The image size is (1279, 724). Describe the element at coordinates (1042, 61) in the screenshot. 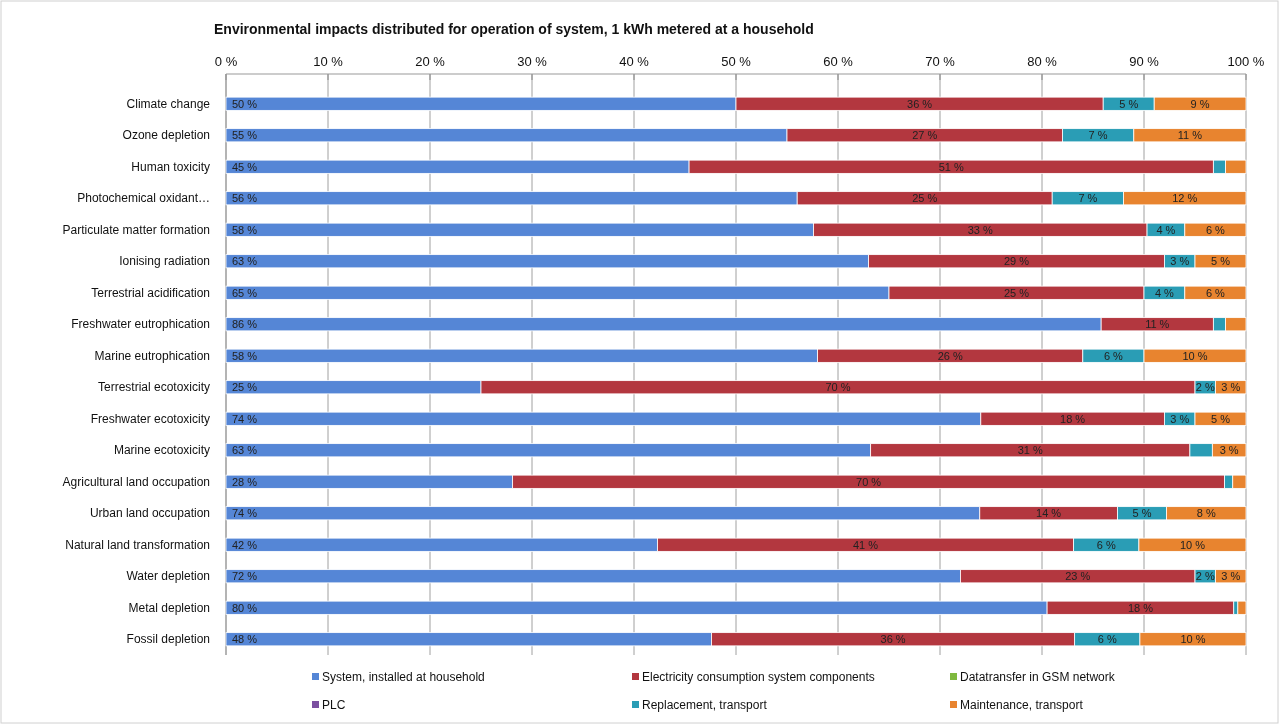

I see `x-tick-label: 80 %` at that location.